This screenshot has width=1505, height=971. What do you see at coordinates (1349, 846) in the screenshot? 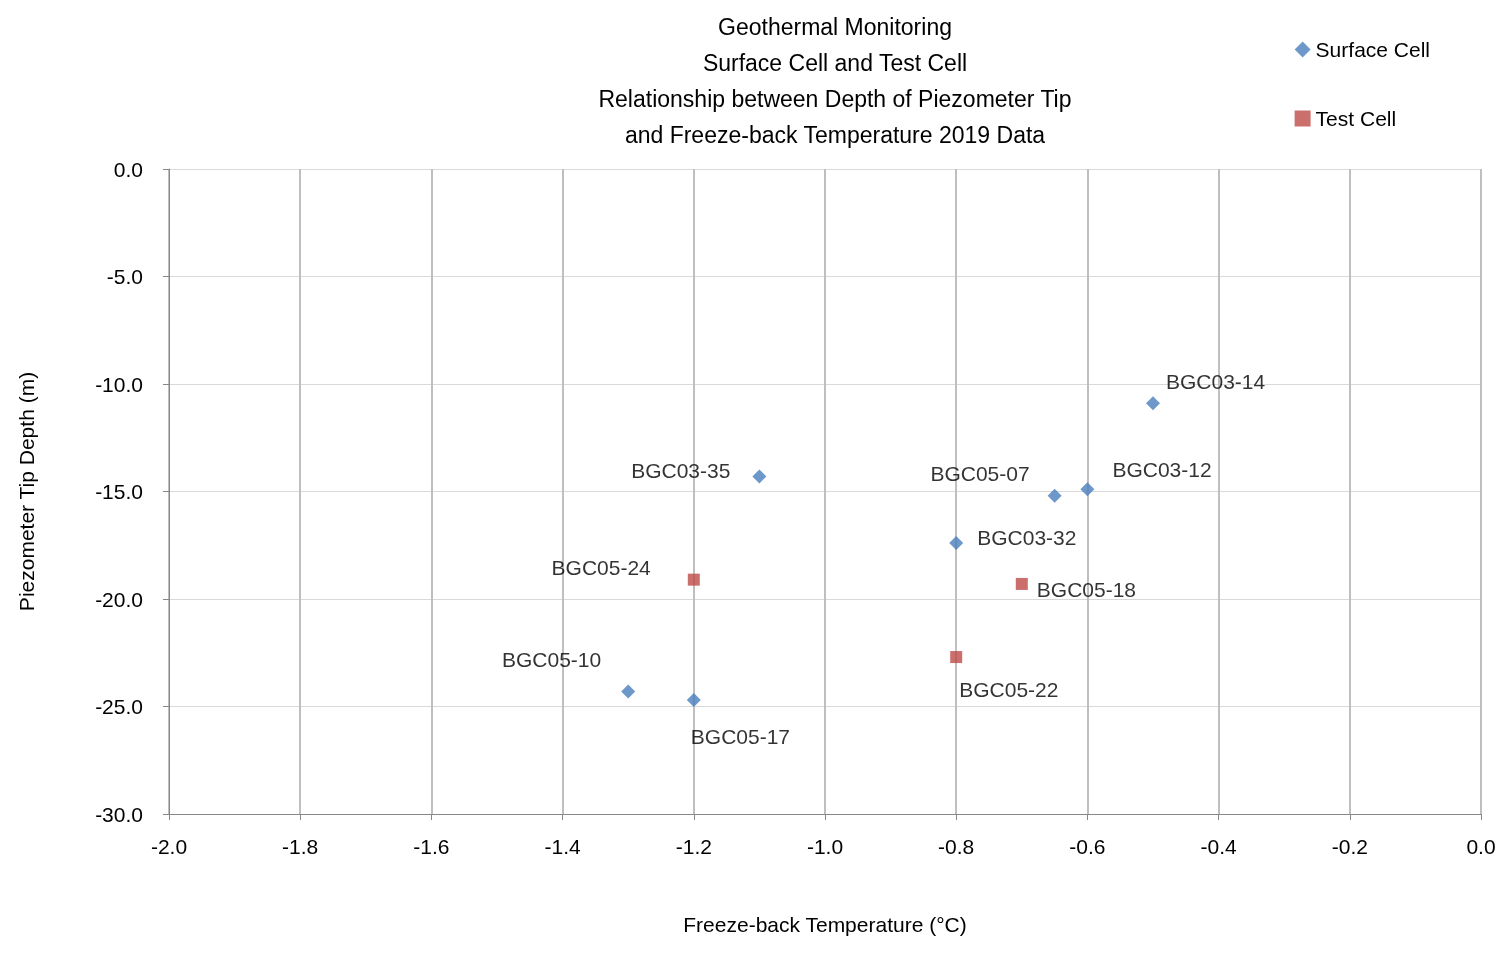
I see `x-tick-label: -0.2` at bounding box center [1349, 846].